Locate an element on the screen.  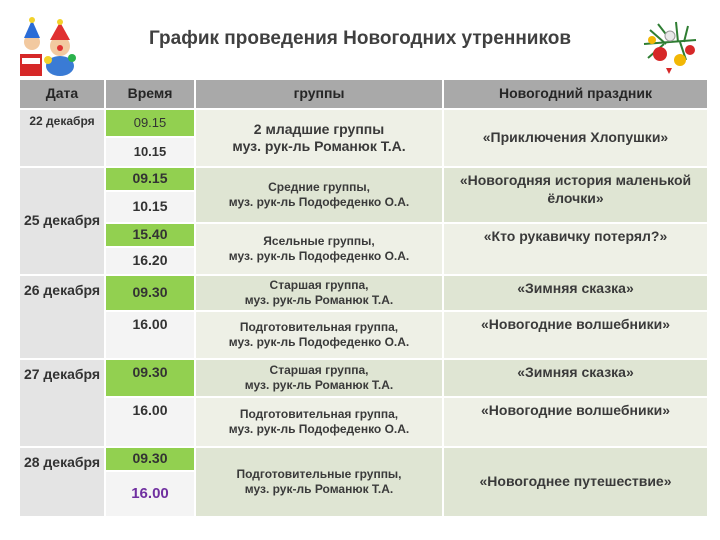
christmas-tree-branch-icon is located at coordinates (670, 47).